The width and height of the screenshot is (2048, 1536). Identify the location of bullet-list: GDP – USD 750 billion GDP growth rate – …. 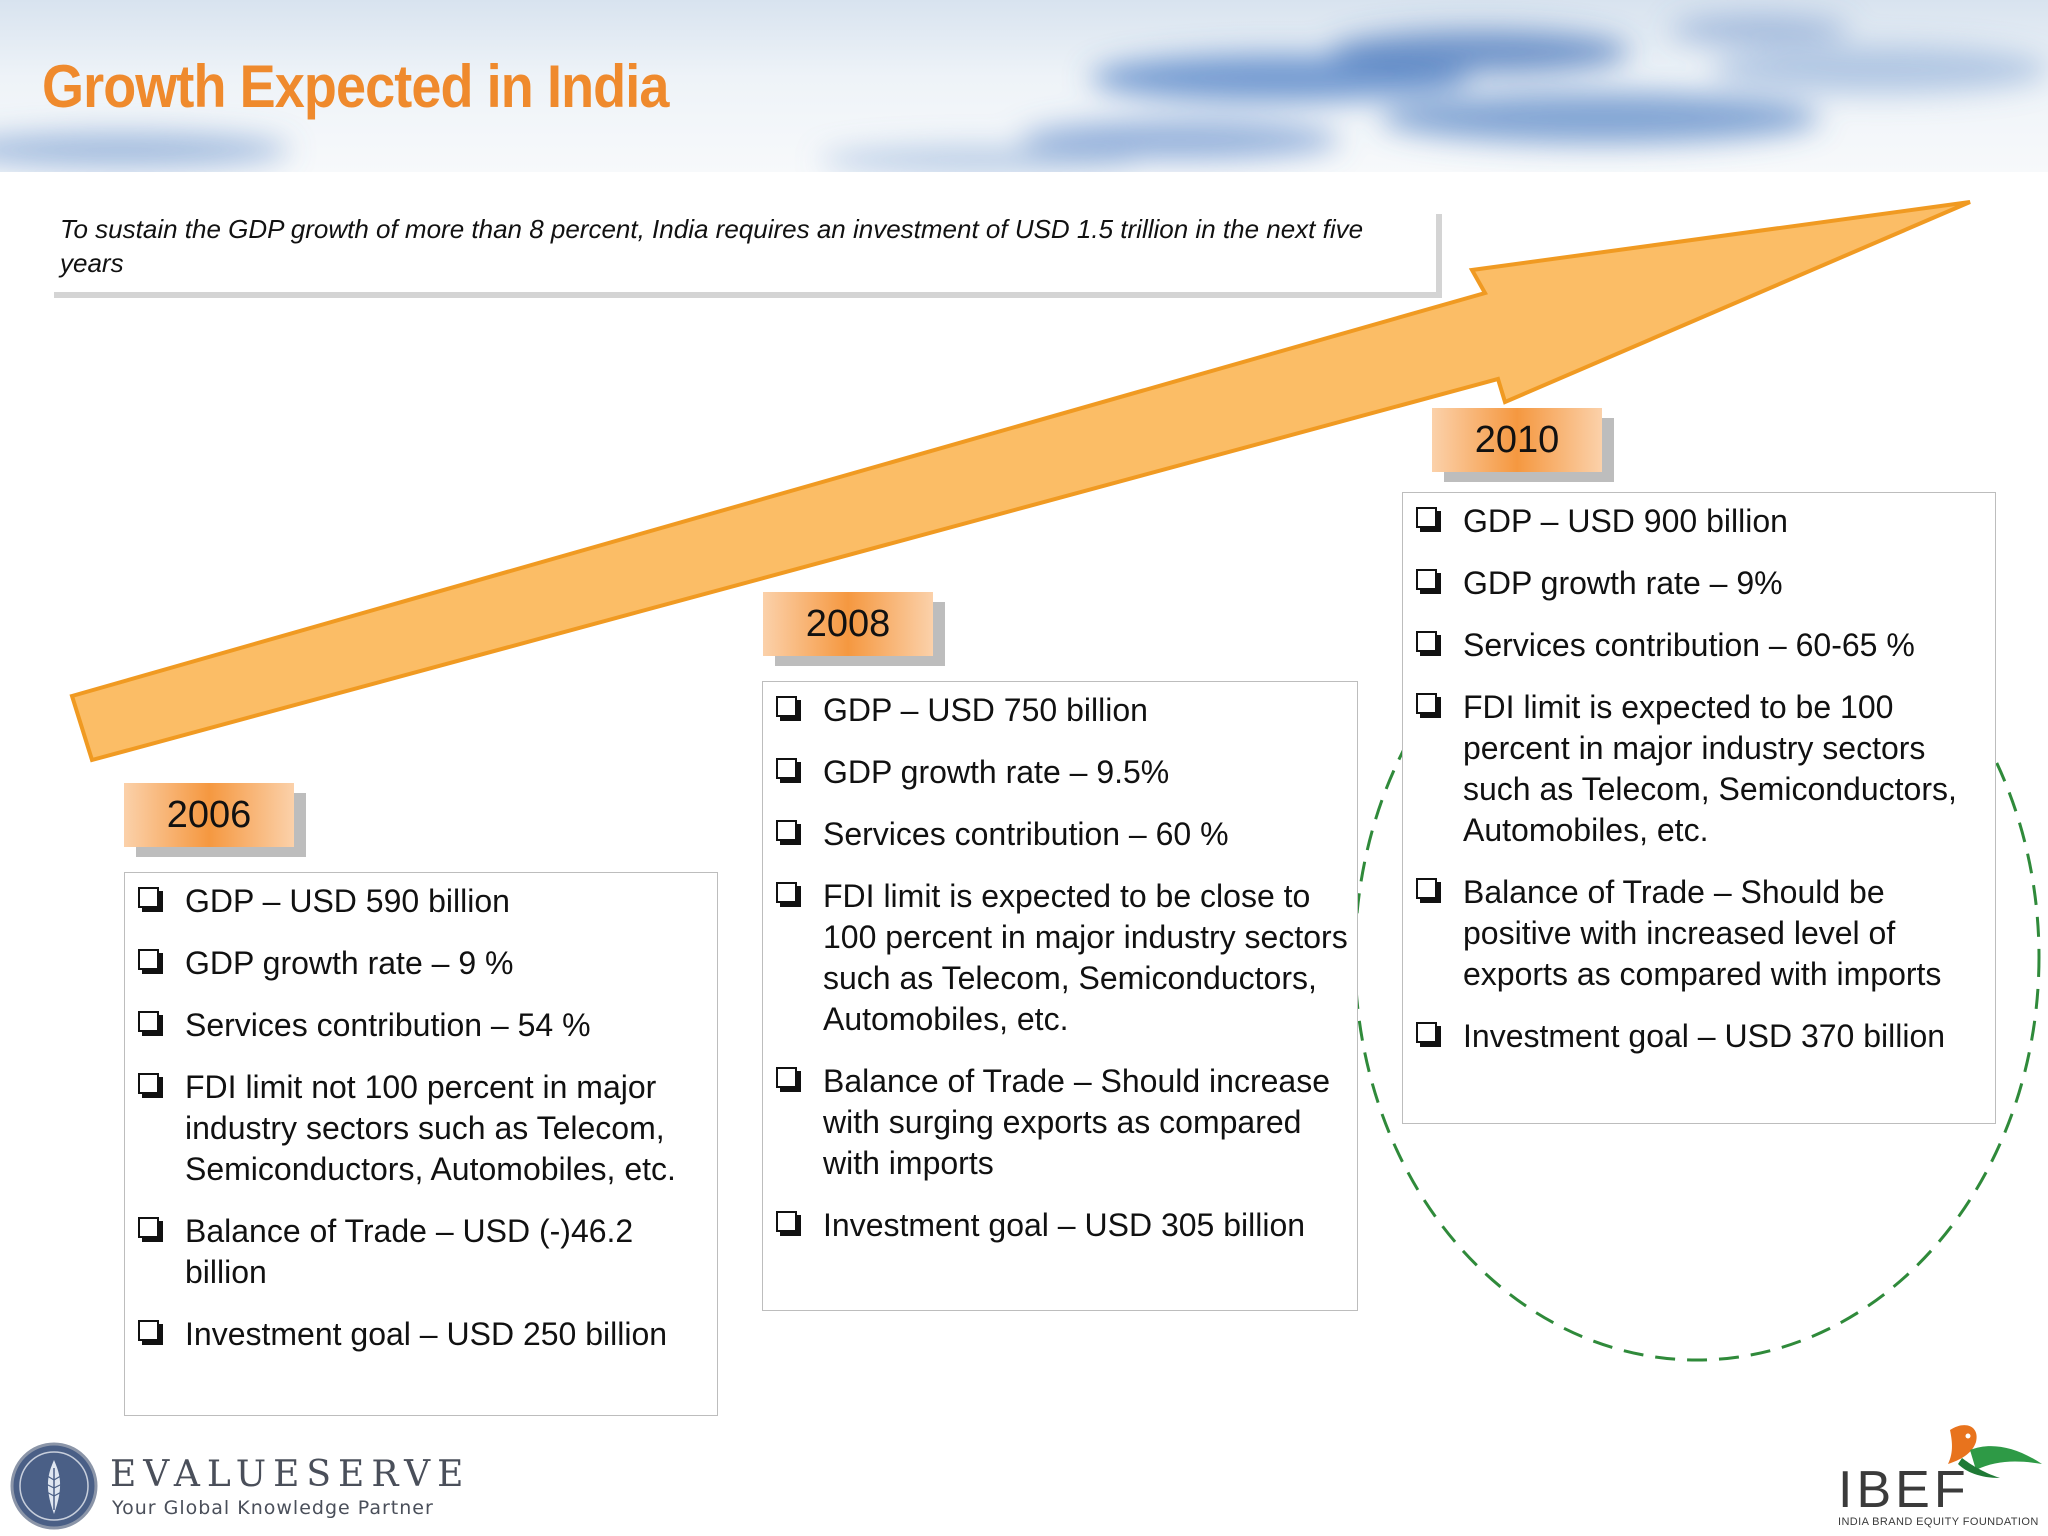
(1061, 968).